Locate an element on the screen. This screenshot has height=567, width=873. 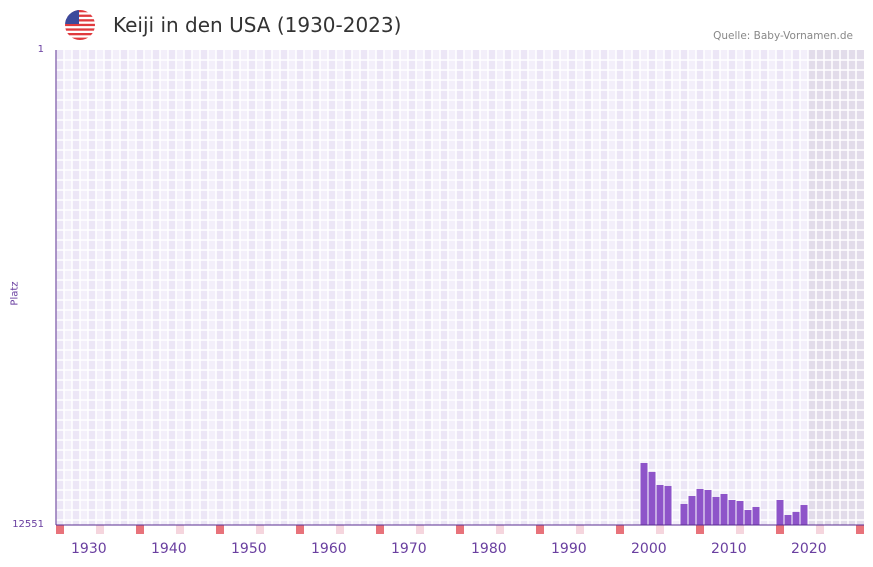
bar-2010 is located at coordinates (716, 510).